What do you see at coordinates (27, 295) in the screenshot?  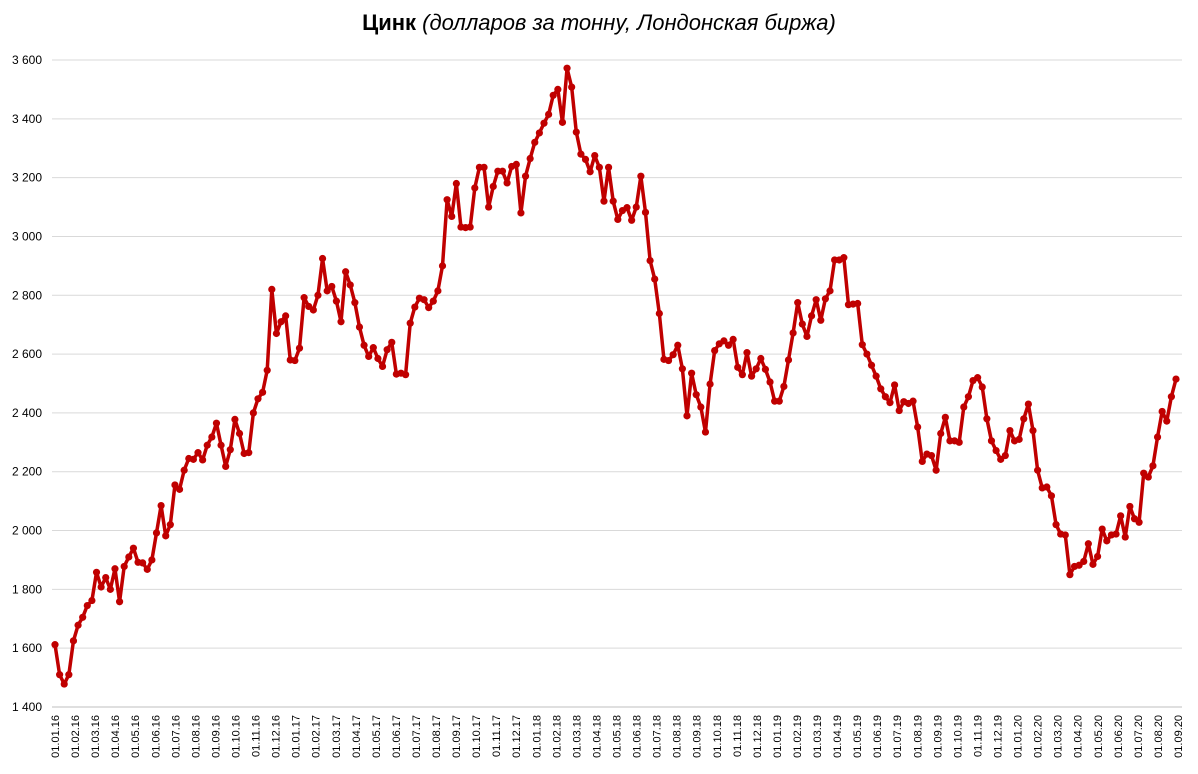 I see `y-tick-label: 2 800` at bounding box center [27, 295].